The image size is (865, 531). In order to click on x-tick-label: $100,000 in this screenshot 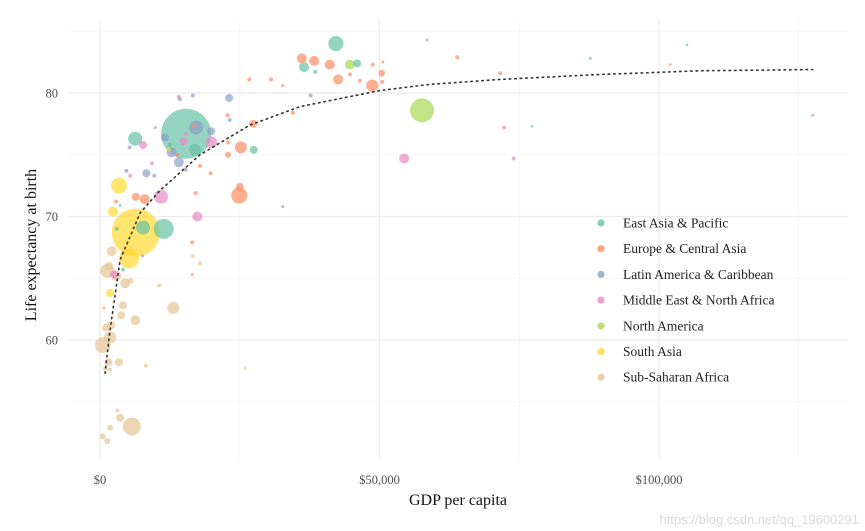, I will do `click(659, 480)`.